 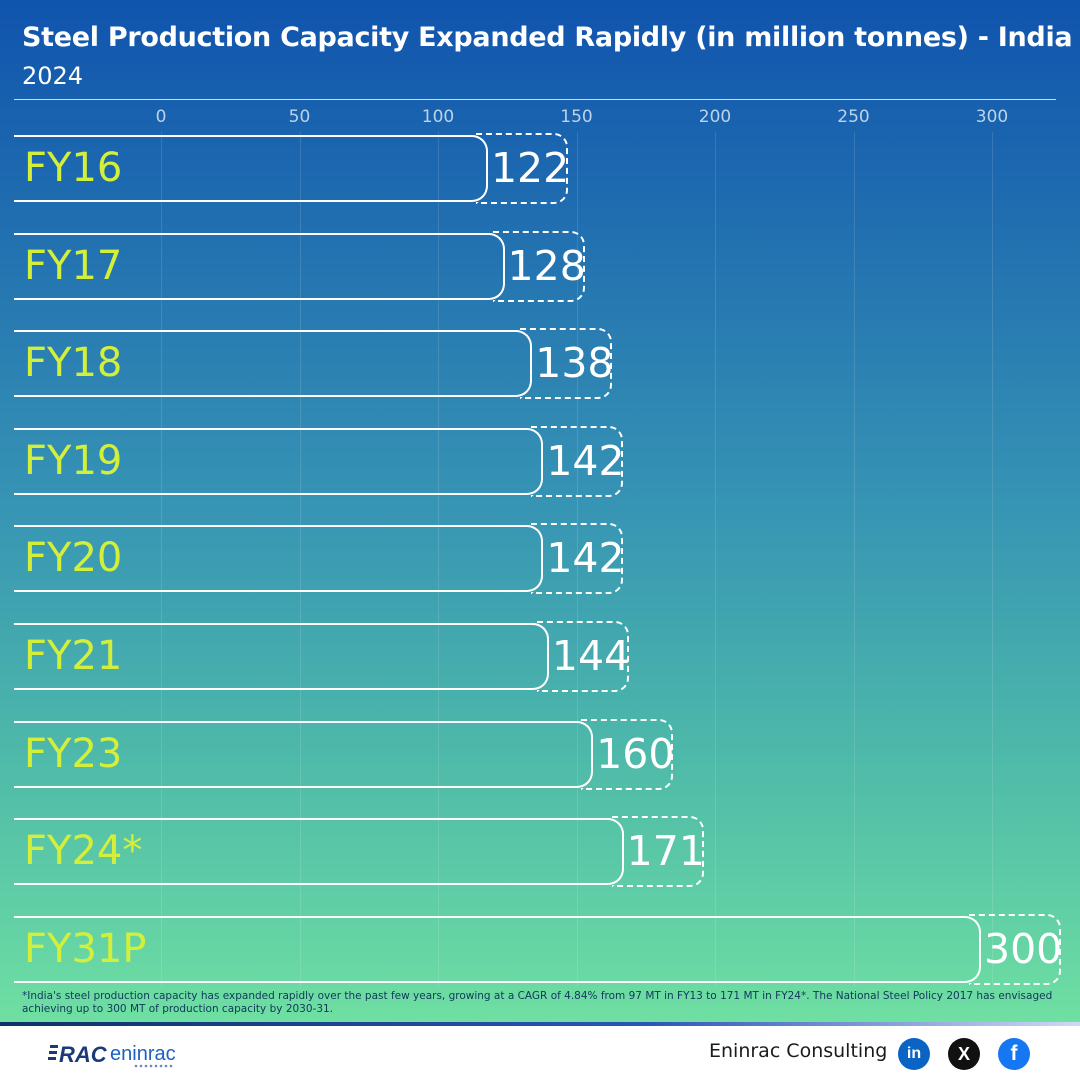 What do you see at coordinates (576, 117) in the screenshot?
I see `x-tick-label: 150` at bounding box center [576, 117].